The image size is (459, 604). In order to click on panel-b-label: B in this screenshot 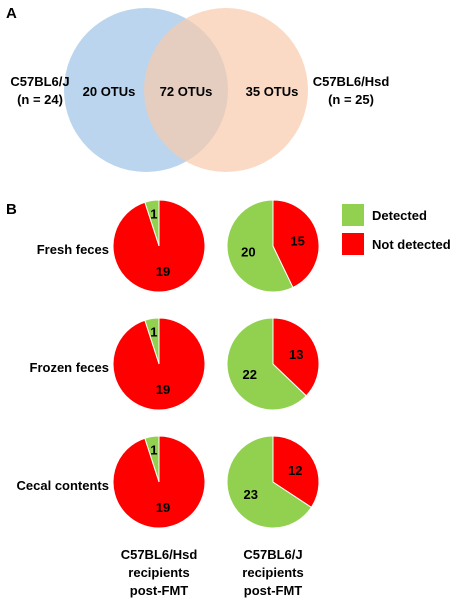, I will do `click(11, 209)`.